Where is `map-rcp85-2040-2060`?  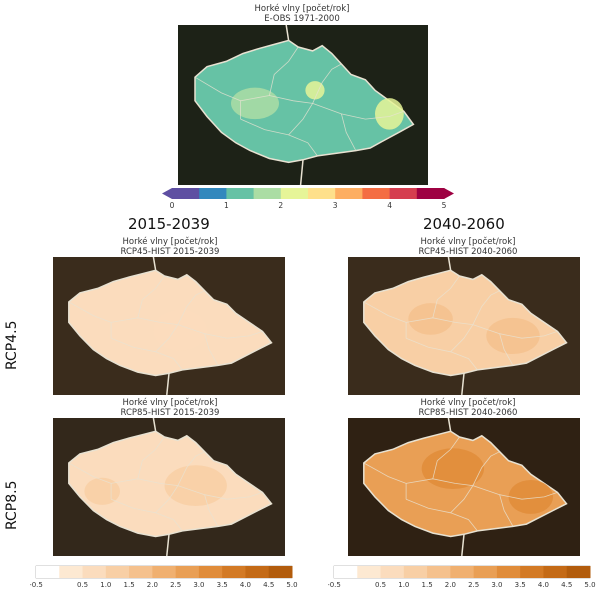 map-rcp85-2040-2060 is located at coordinates (464, 487).